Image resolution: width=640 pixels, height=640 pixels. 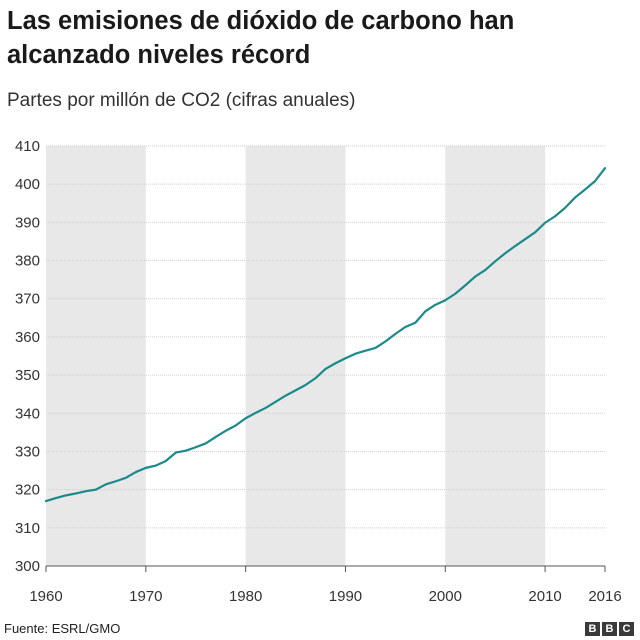 I want to click on y-tick-label: 370, so click(x=27, y=299).